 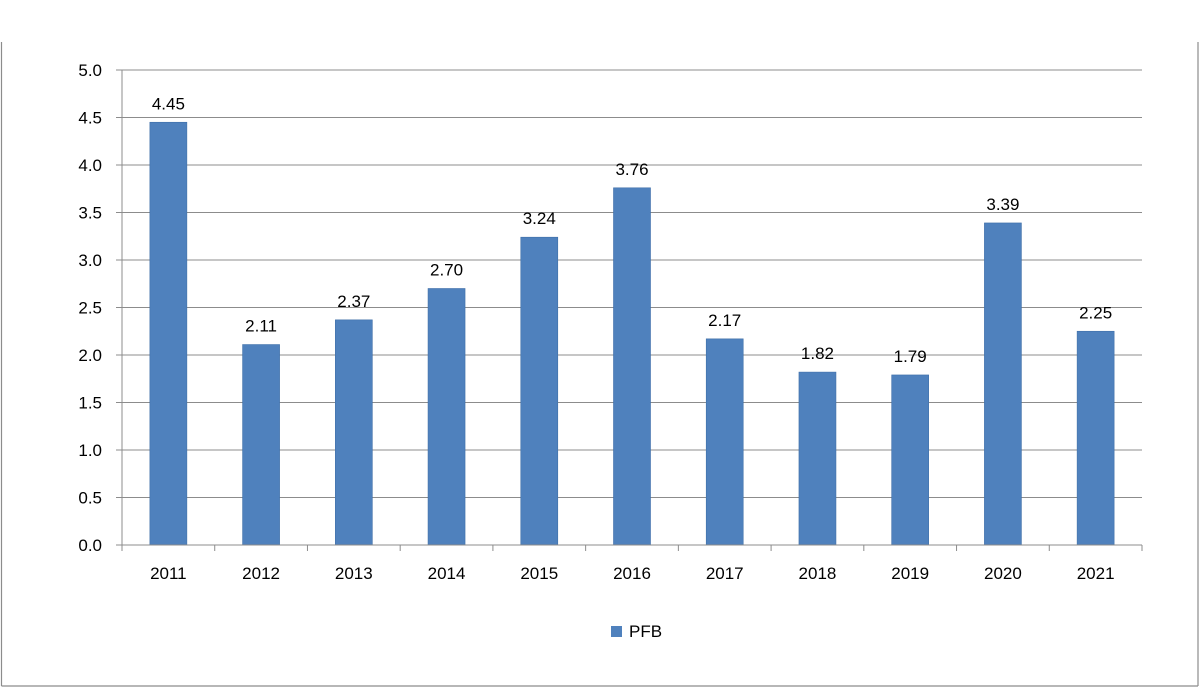 I want to click on x-tick-label: 2014, so click(x=447, y=573).